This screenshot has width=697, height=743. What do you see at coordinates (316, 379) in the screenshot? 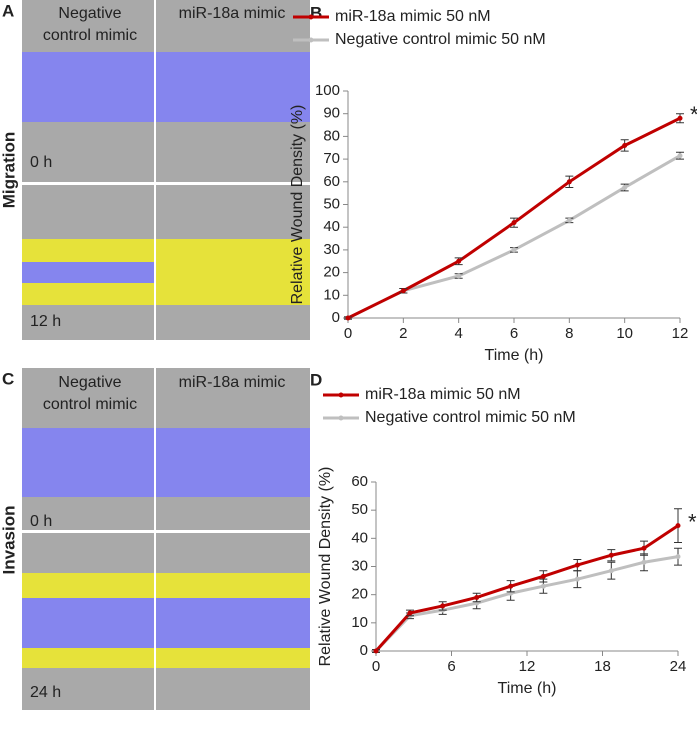
I see `panel-label: D` at bounding box center [316, 379].